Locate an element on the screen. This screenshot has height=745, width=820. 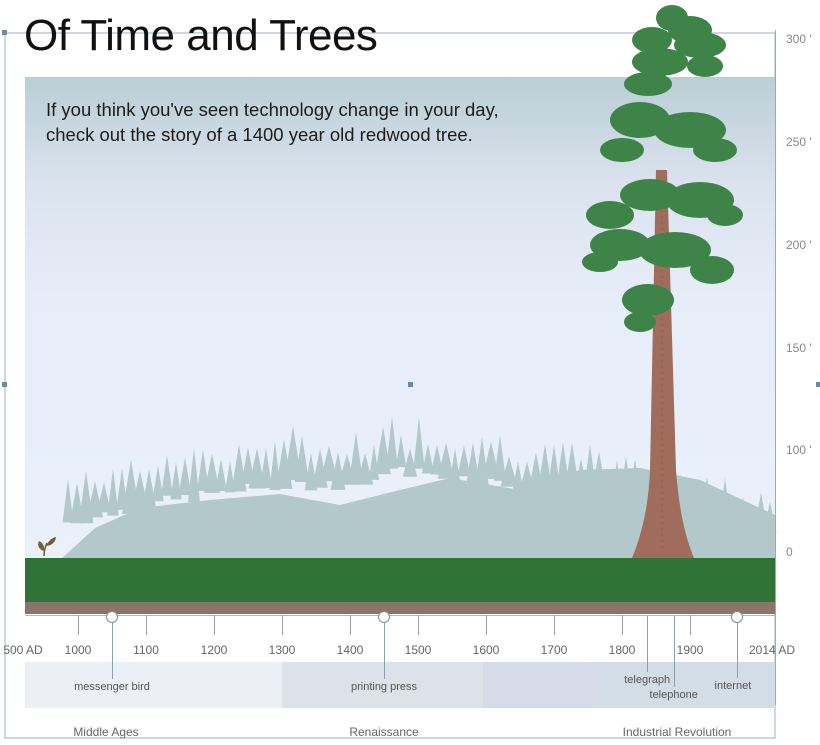
height-tick-100: 100 ' is located at coordinates (799, 450).